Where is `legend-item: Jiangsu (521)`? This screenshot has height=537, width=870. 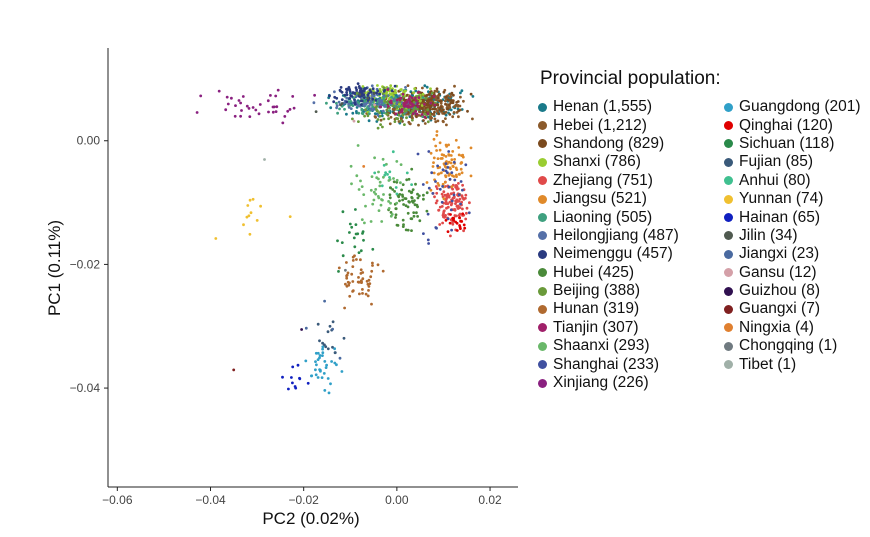 legend-item: Jiangsu (521) is located at coordinates (631, 199).